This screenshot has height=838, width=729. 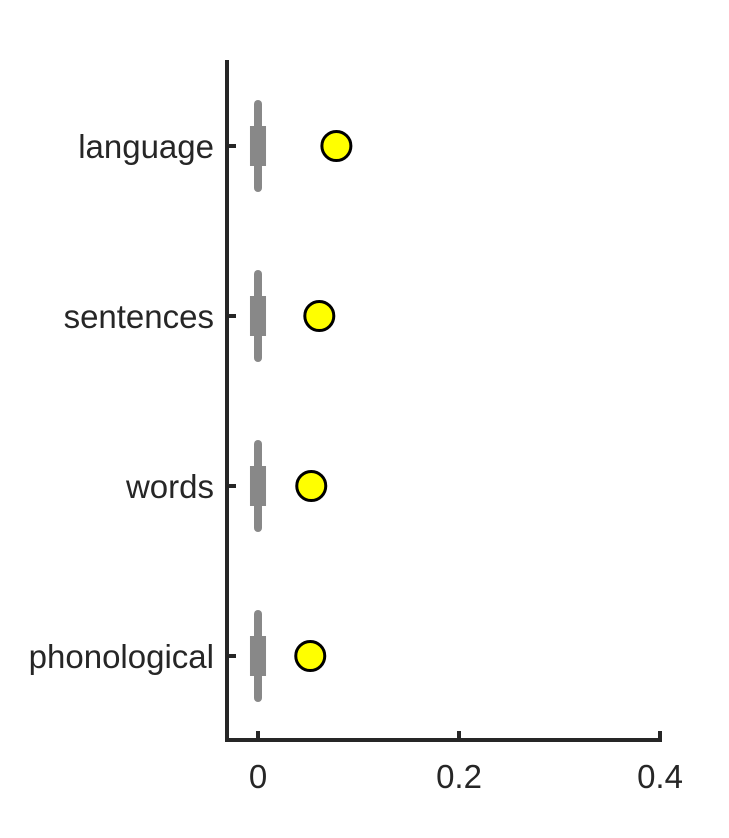 What do you see at coordinates (146, 146) in the screenshot?
I see `y-tick-label: language` at bounding box center [146, 146].